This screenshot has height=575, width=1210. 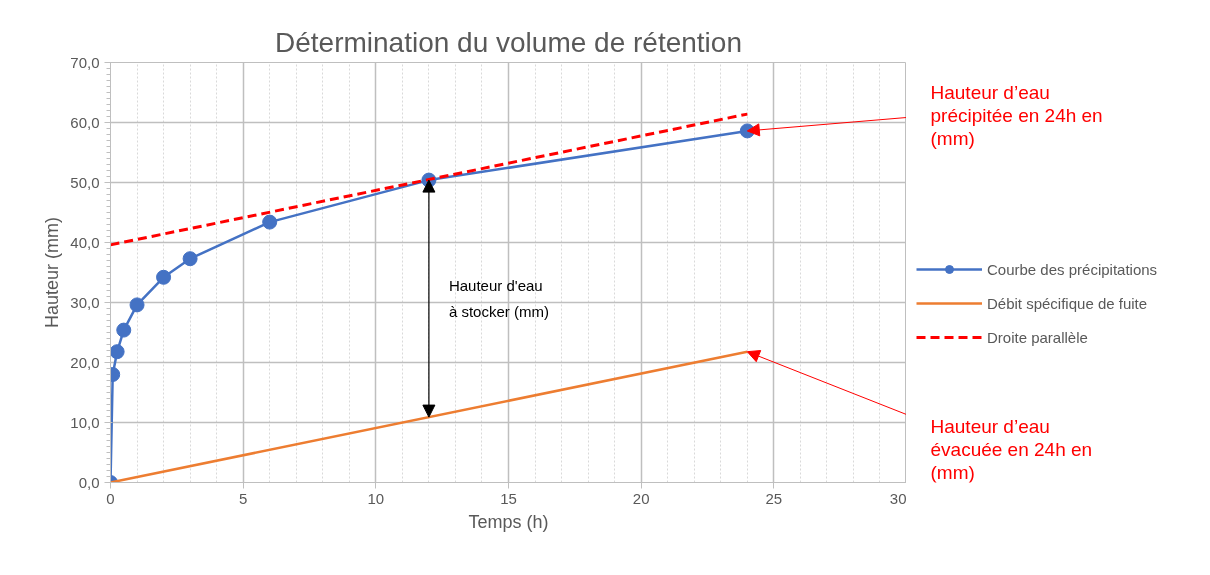 What do you see at coordinates (85, 362) in the screenshot?
I see `y-tick-label: 20,0` at bounding box center [85, 362].